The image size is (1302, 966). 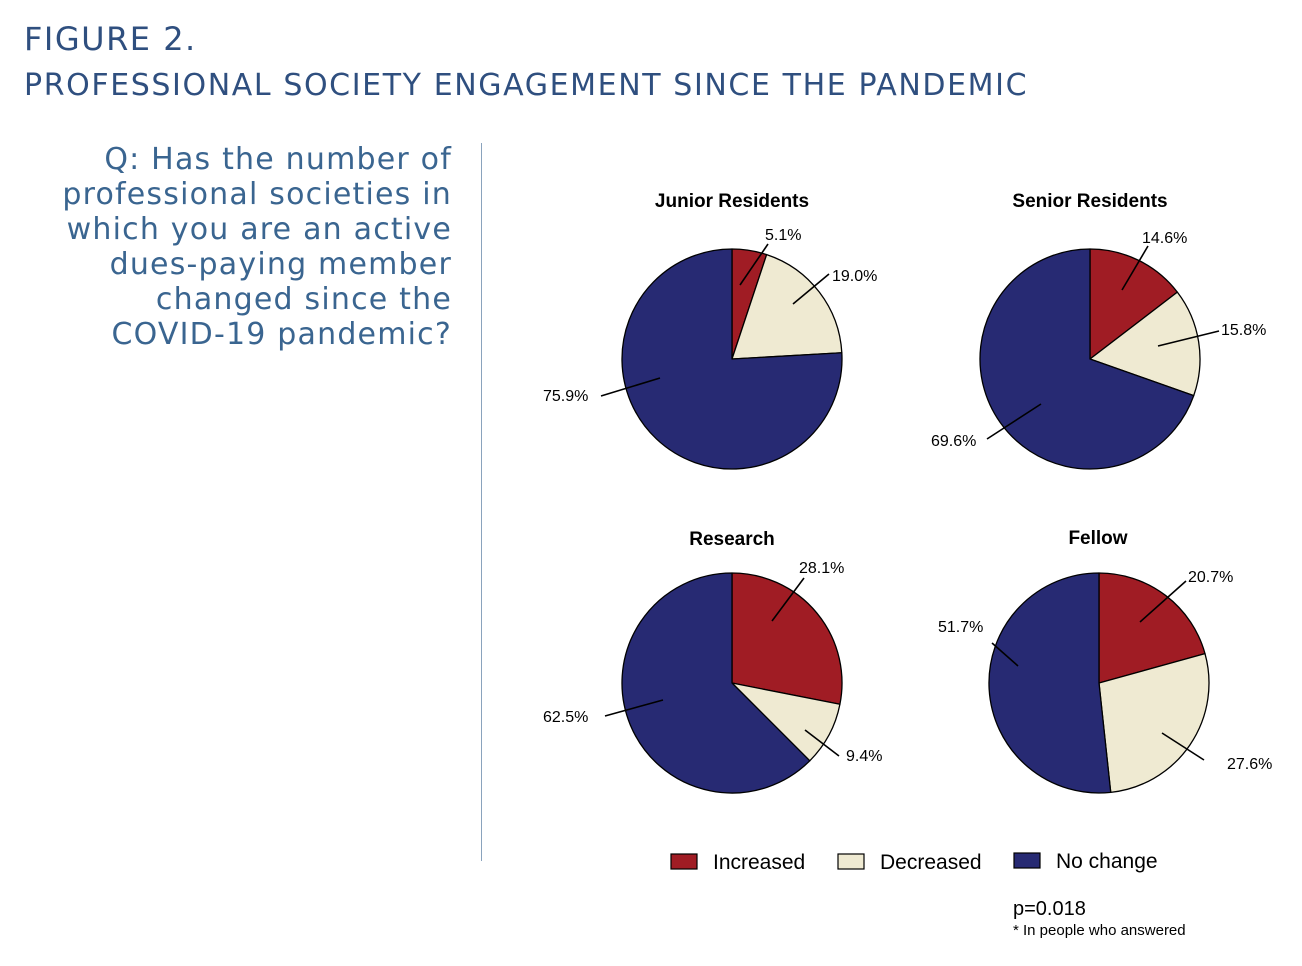 I want to click on legend-label-no-change: No change, so click(x=1107, y=861).